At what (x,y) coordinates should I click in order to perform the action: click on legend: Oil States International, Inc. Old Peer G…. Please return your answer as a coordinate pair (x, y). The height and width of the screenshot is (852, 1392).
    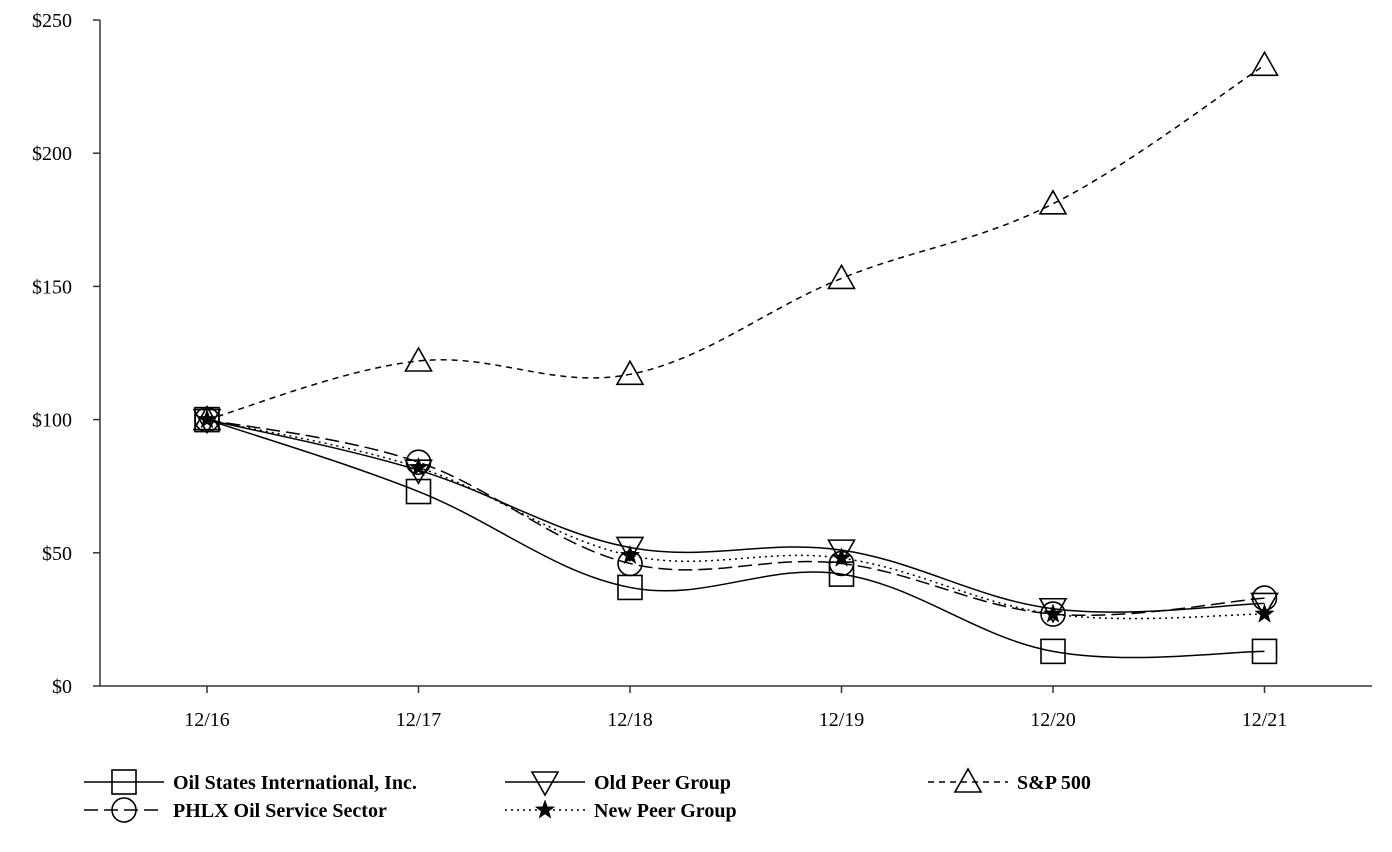
    Looking at the image, I should click on (587, 795).